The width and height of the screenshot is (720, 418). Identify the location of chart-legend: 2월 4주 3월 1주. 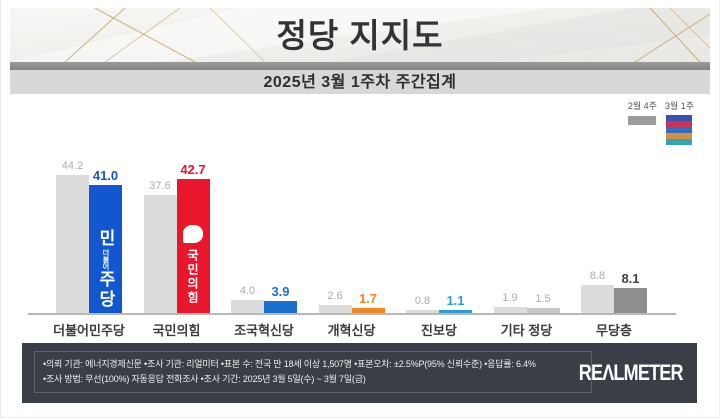
(661, 122).